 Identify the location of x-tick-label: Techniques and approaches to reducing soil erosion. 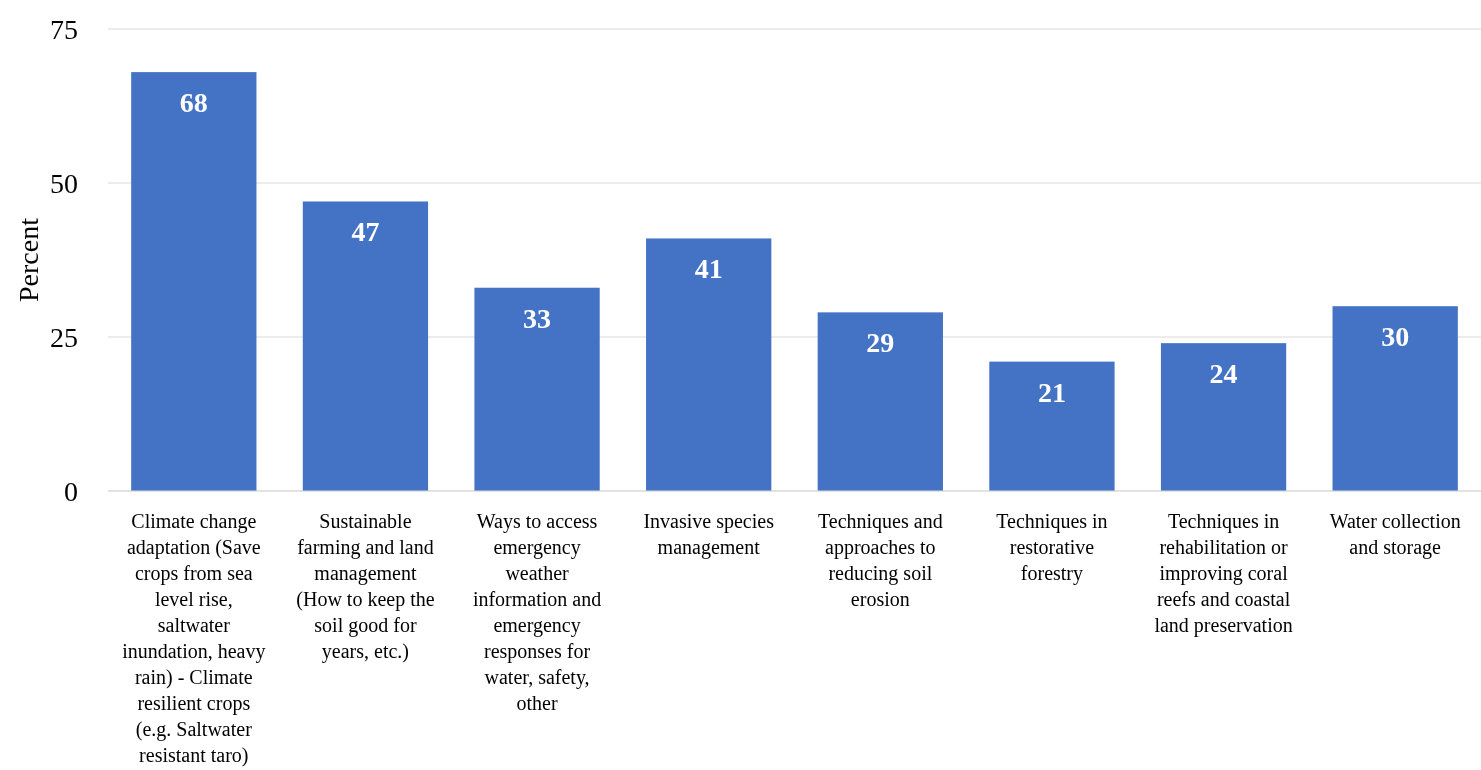
(880, 560).